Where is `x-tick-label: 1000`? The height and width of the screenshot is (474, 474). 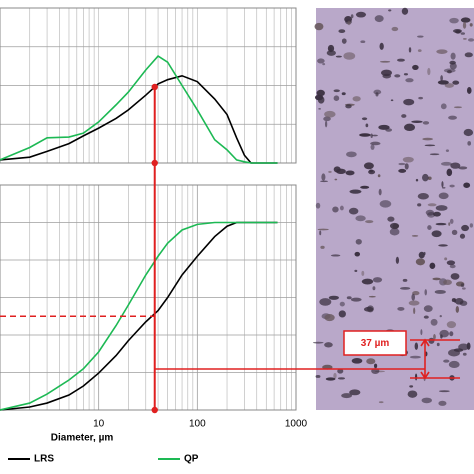 x-tick-label: 1000 is located at coordinates (296, 424).